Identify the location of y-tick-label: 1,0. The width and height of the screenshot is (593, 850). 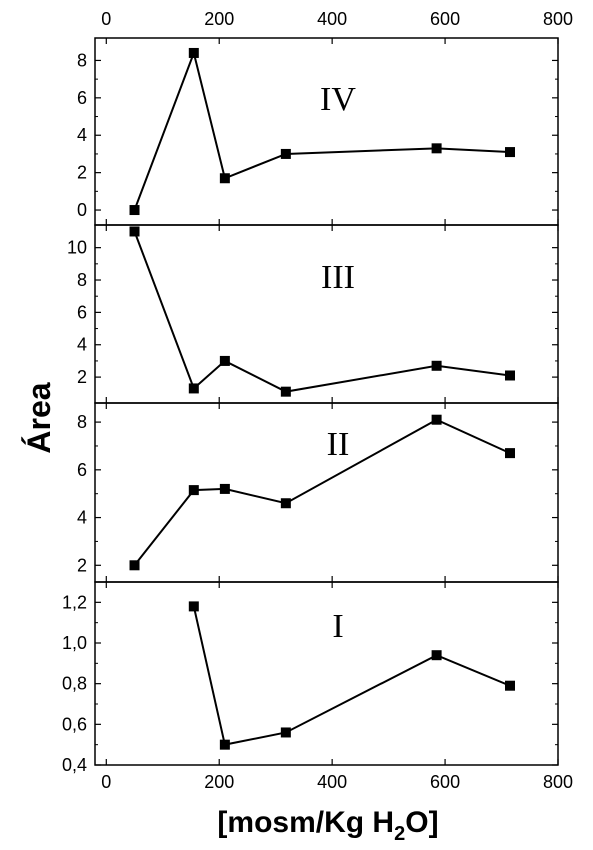
(74, 643).